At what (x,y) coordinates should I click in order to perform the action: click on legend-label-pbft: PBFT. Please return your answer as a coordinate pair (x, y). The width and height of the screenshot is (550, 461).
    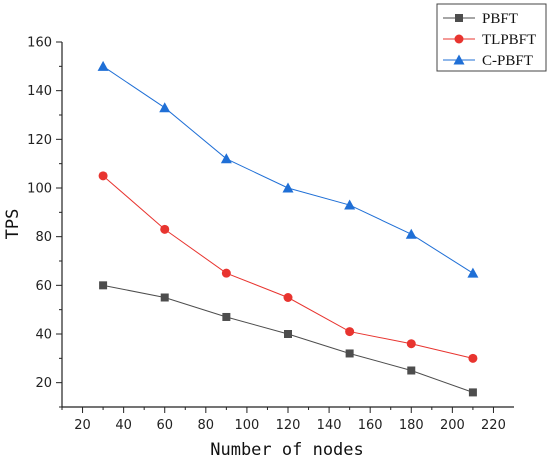
    Looking at the image, I should click on (500, 19).